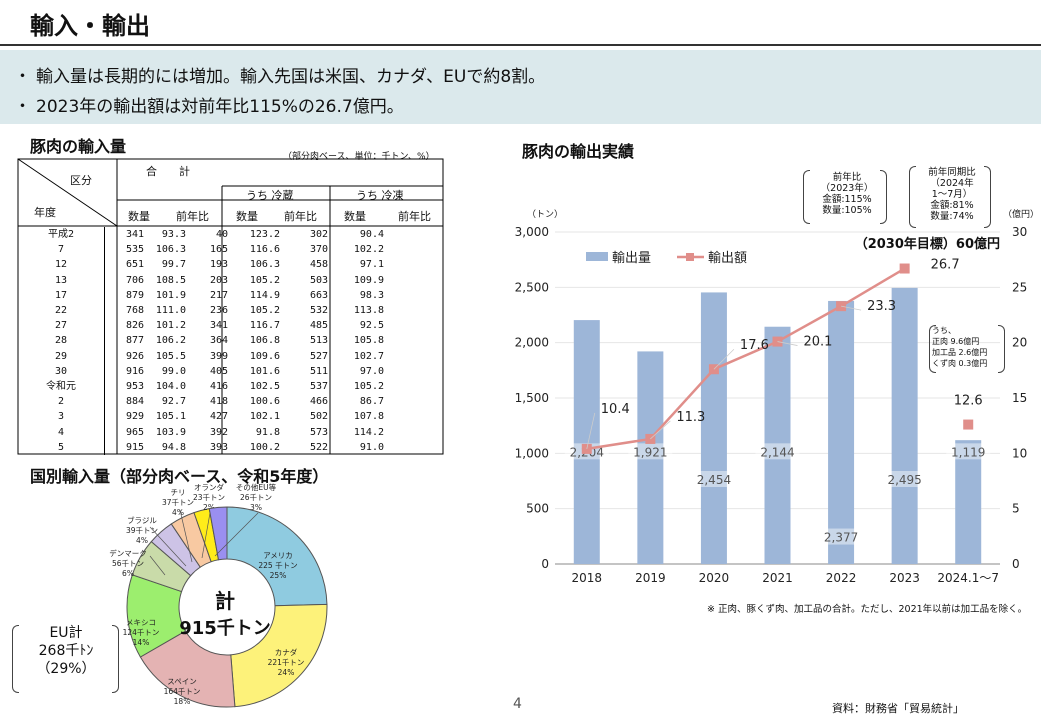 The width and height of the screenshot is (1041, 722). Describe the element at coordinates (532, 343) in the screenshot. I see `y-tick-left: 2,000` at that location.